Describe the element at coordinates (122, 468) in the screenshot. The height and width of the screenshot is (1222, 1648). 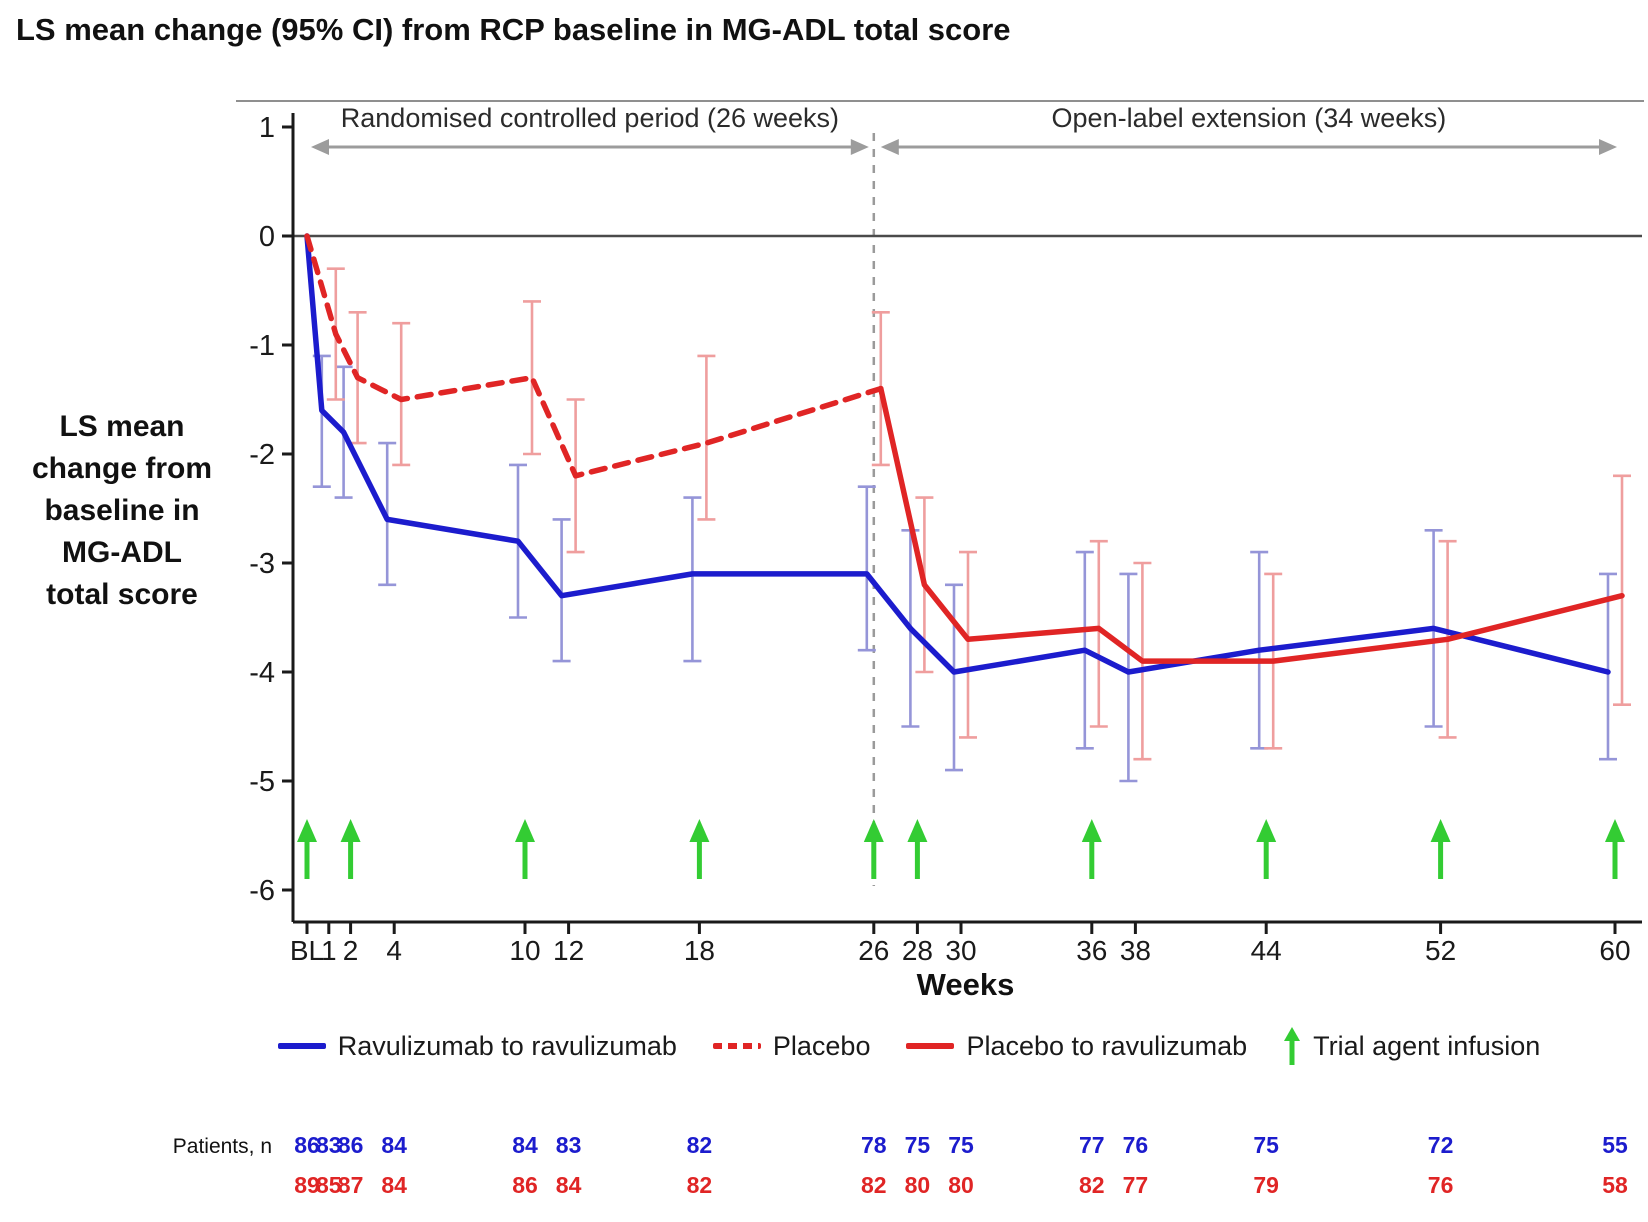
I see `y-axis-title-line: change from` at that location.